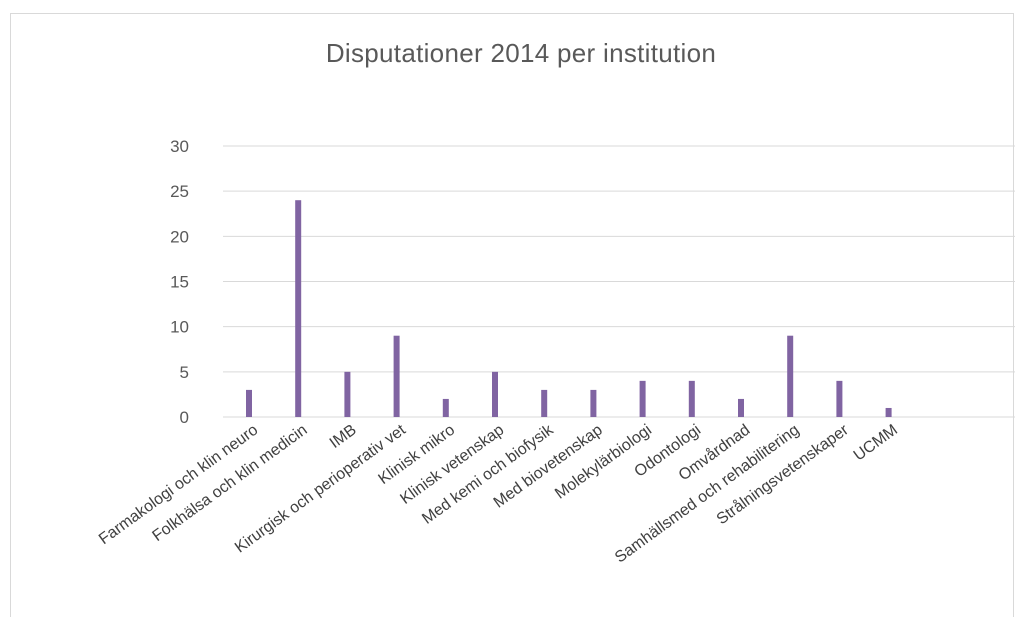 Image resolution: width=1017 pixels, height=618 pixels. Describe the element at coordinates (320, 488) in the screenshot. I see `x-category-label: Kirurgisk och perioperativ vet` at that location.